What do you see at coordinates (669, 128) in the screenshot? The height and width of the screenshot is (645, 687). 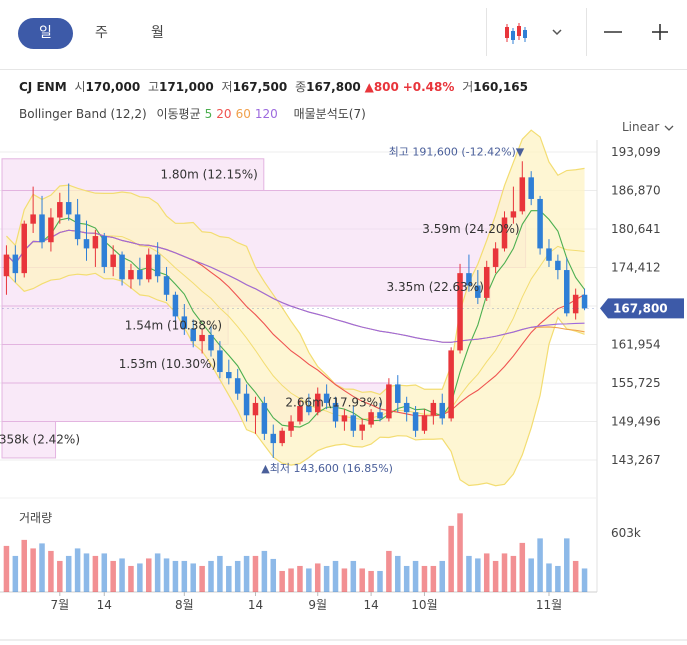 I see `chevron-down-icon` at bounding box center [669, 128].